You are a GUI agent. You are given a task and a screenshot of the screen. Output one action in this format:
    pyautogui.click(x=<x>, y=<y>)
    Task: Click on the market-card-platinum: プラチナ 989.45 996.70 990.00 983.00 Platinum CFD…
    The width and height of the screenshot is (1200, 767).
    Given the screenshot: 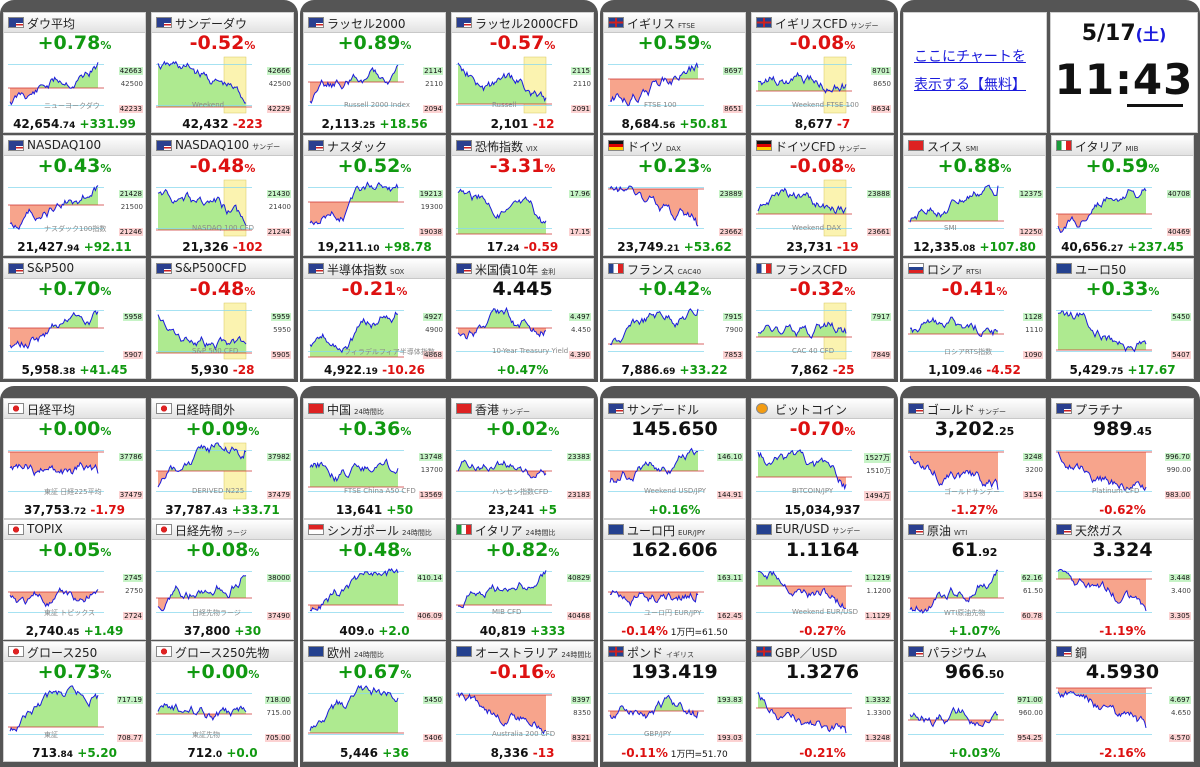 What is the action you would take?
    pyautogui.click(x=1122, y=458)
    